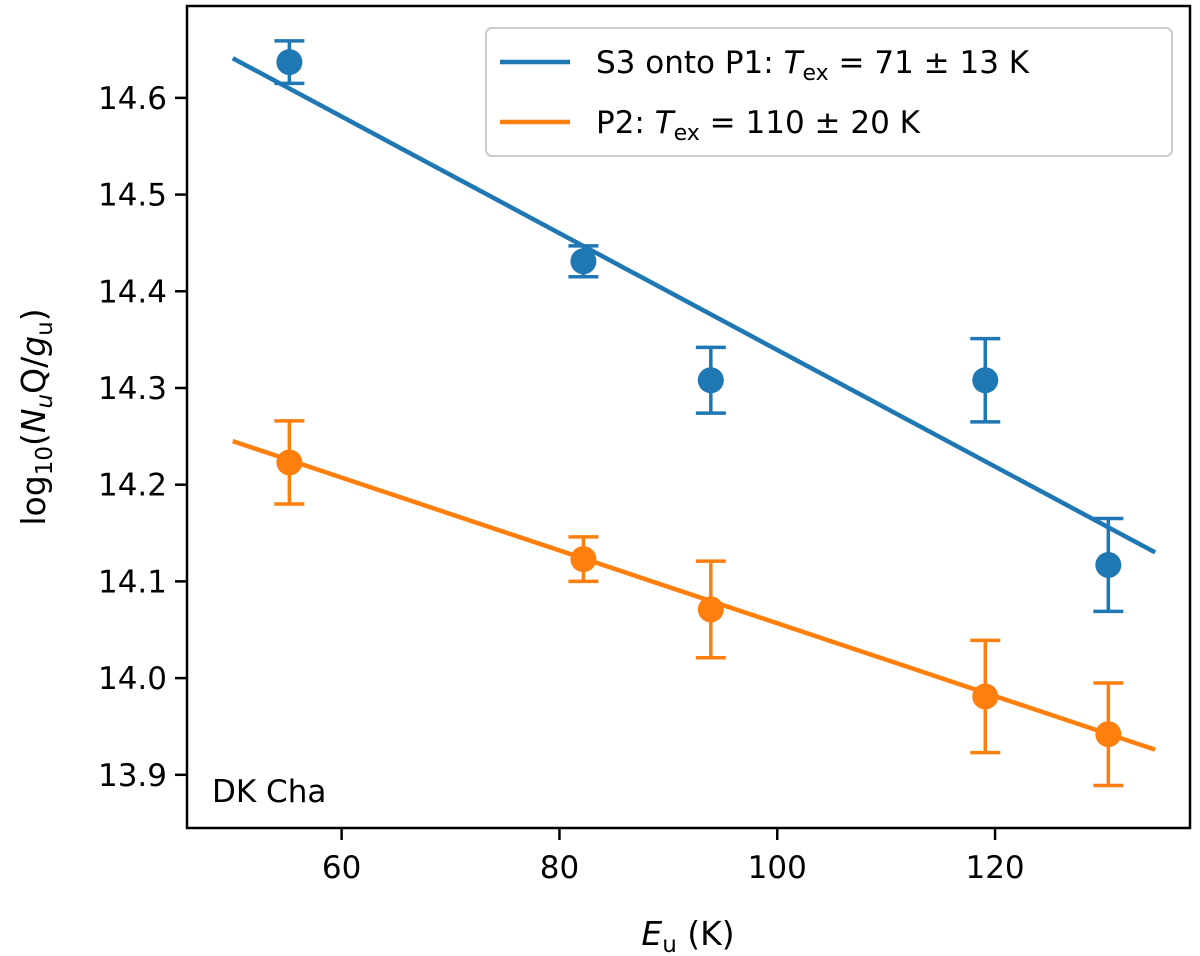  I want to click on y-tick-label: 14.0, so click(132, 679).